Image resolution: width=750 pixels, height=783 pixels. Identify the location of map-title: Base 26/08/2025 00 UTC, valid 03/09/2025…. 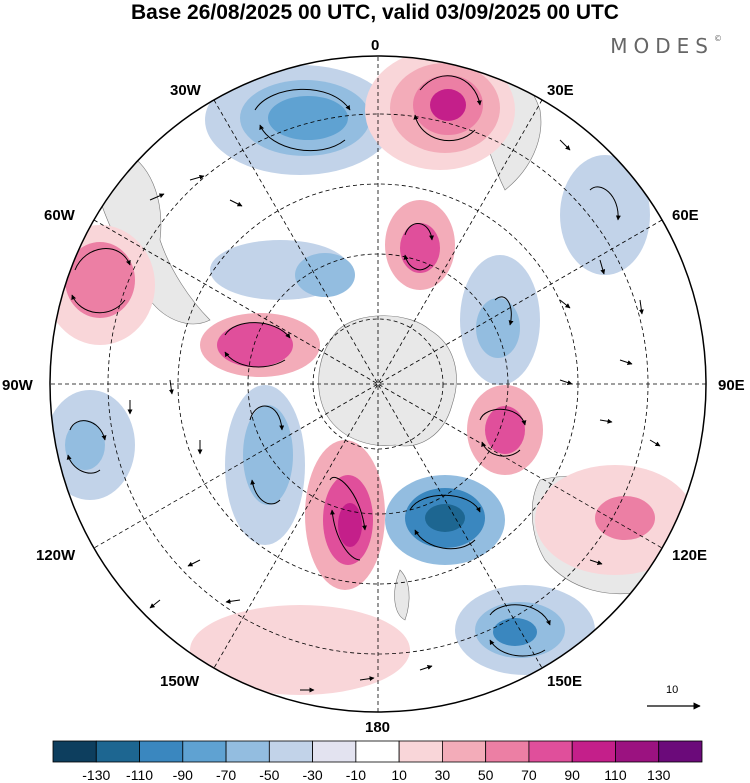
(375, 12).